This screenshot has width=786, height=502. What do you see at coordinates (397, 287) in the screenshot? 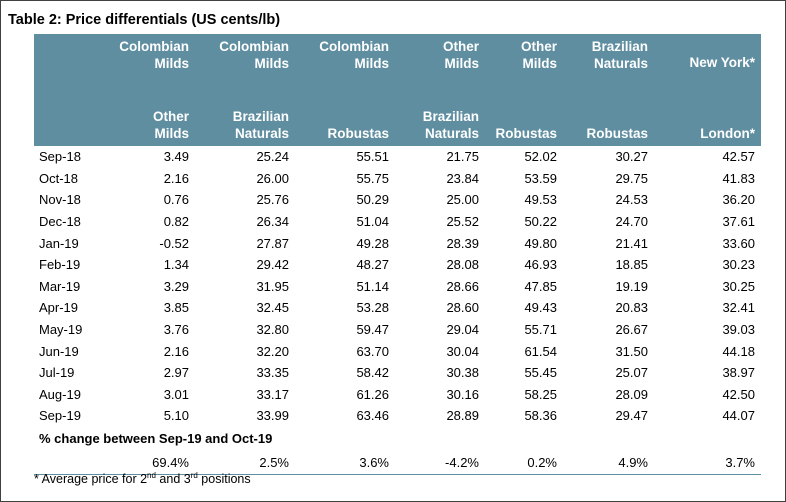
I see `table-row: Mar-19 3.29 31.95 51.14 28.66 47.85 19.19 30.25` at bounding box center [397, 287].